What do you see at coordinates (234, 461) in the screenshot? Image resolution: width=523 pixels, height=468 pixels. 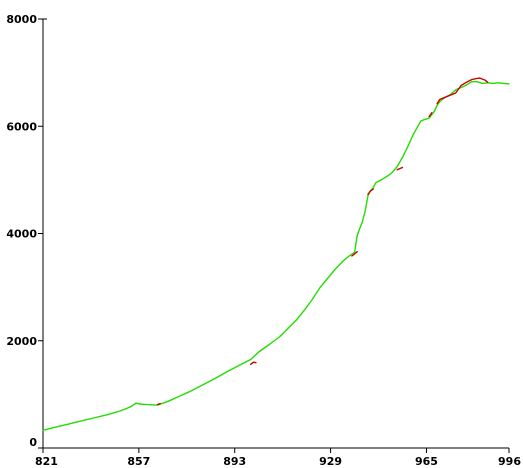 I see `x-tick-label: 893` at bounding box center [234, 461].